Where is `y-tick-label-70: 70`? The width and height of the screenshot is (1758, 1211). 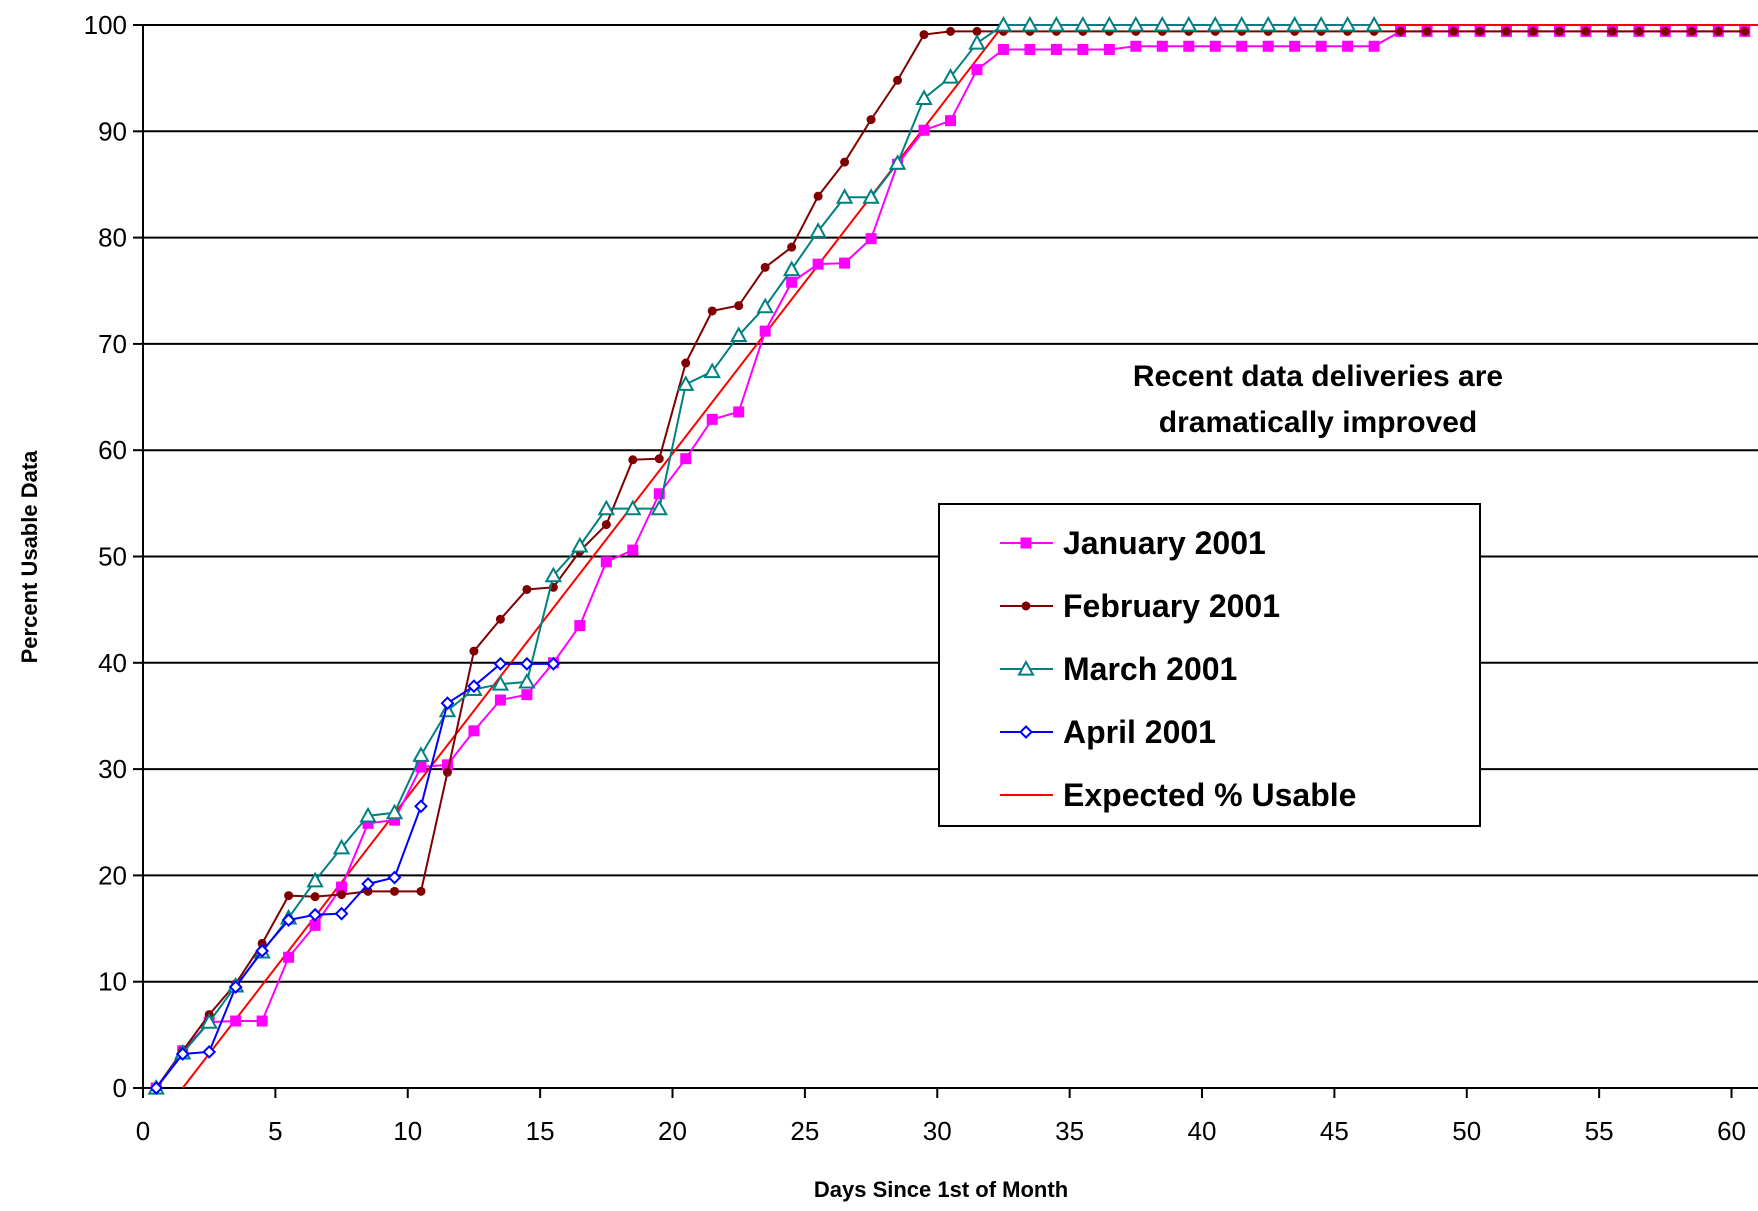 y-tick-label-70: 70 is located at coordinates (112, 344).